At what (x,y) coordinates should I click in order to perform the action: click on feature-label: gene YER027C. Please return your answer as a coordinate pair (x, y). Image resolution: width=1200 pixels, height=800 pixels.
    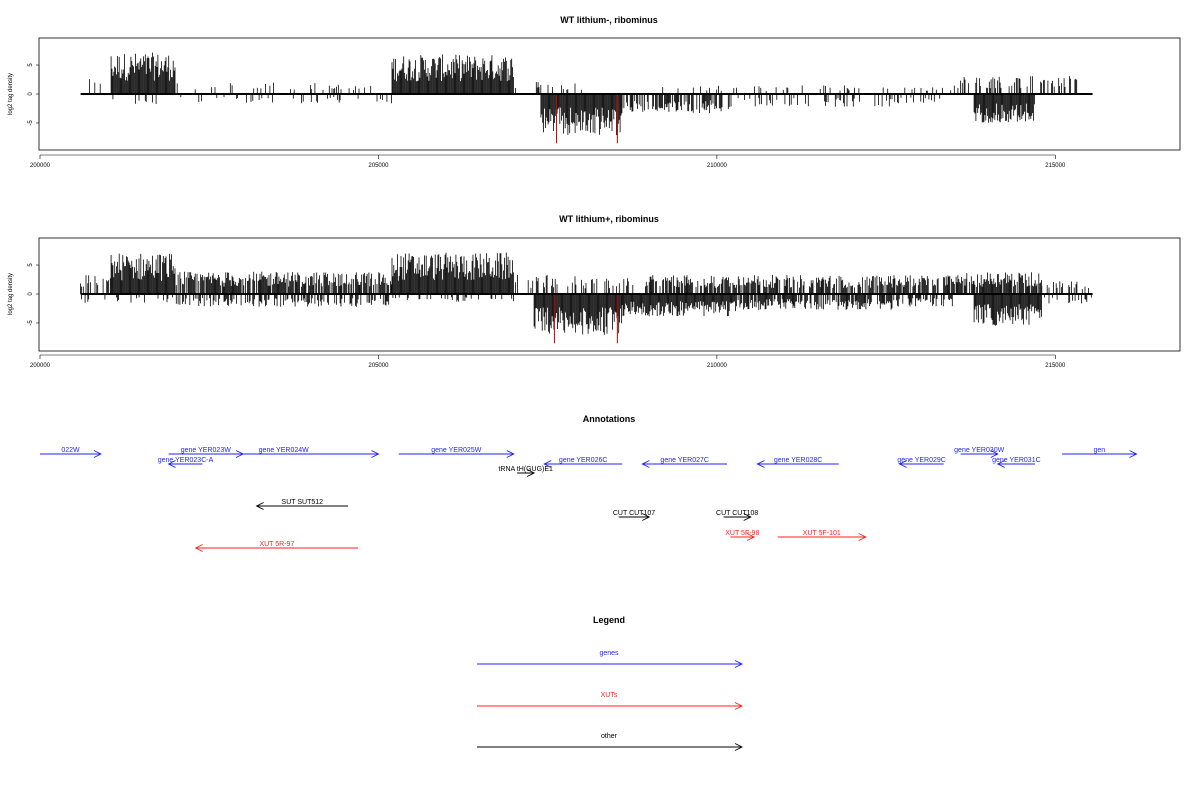
    Looking at the image, I should click on (684, 460).